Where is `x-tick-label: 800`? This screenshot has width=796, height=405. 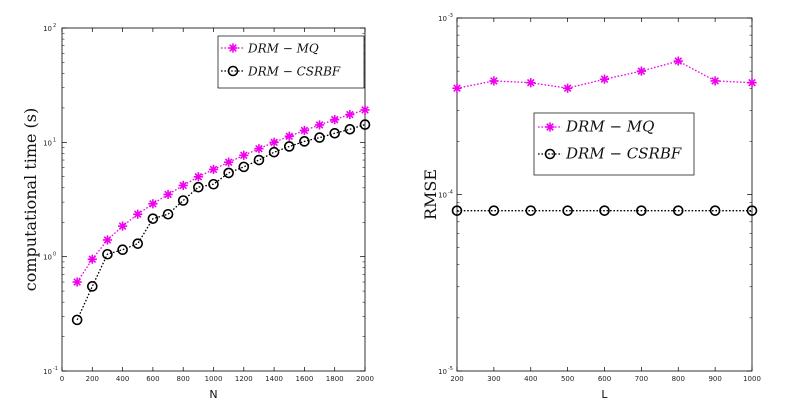
x-tick-label: 800 is located at coordinates (183, 379).